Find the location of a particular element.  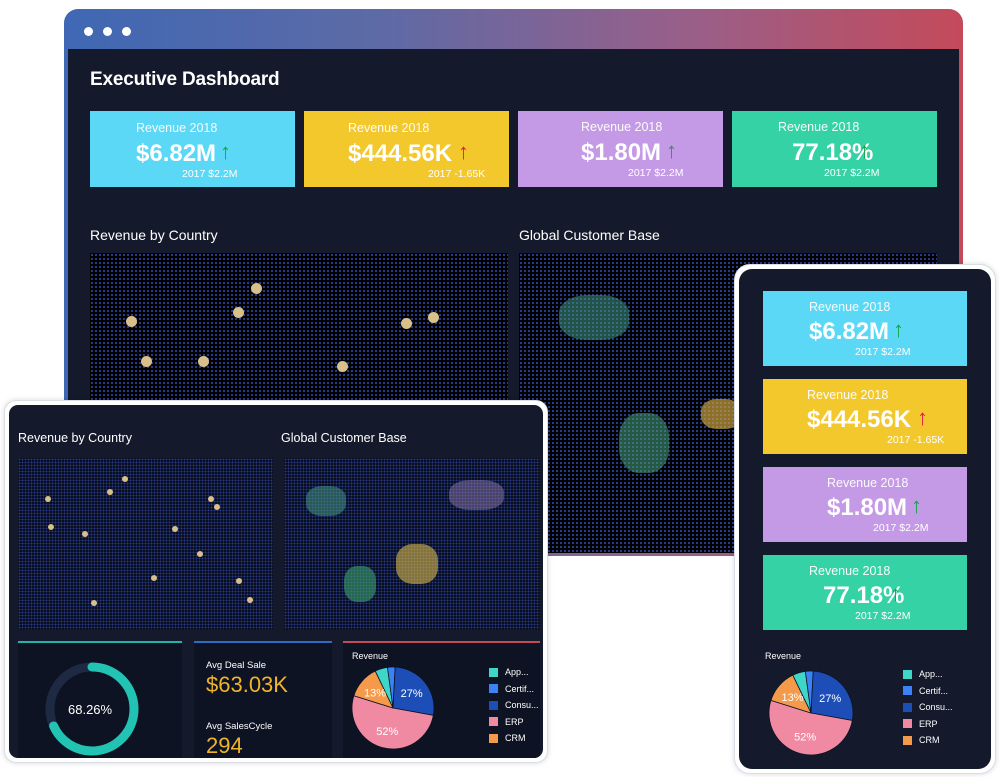

customer-map is located at coordinates (412, 544).